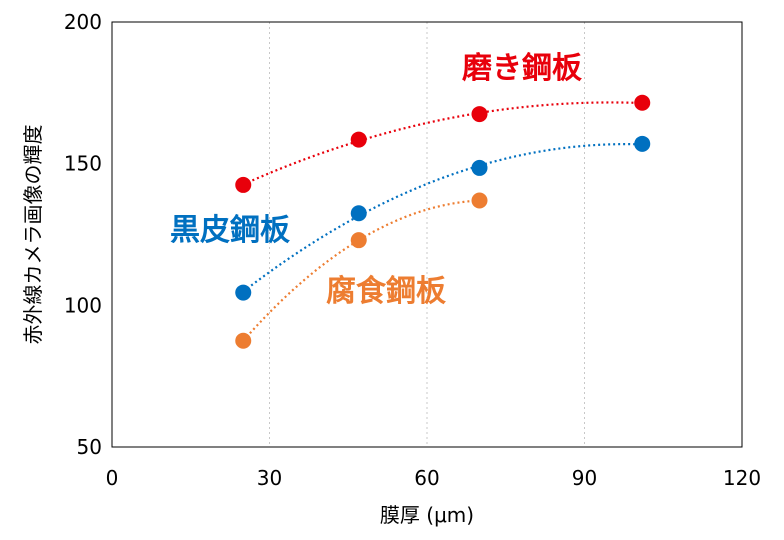 The width and height of the screenshot is (784, 540). I want to click on series-label-polished-steel: 磨き鋼板, so click(522, 68).